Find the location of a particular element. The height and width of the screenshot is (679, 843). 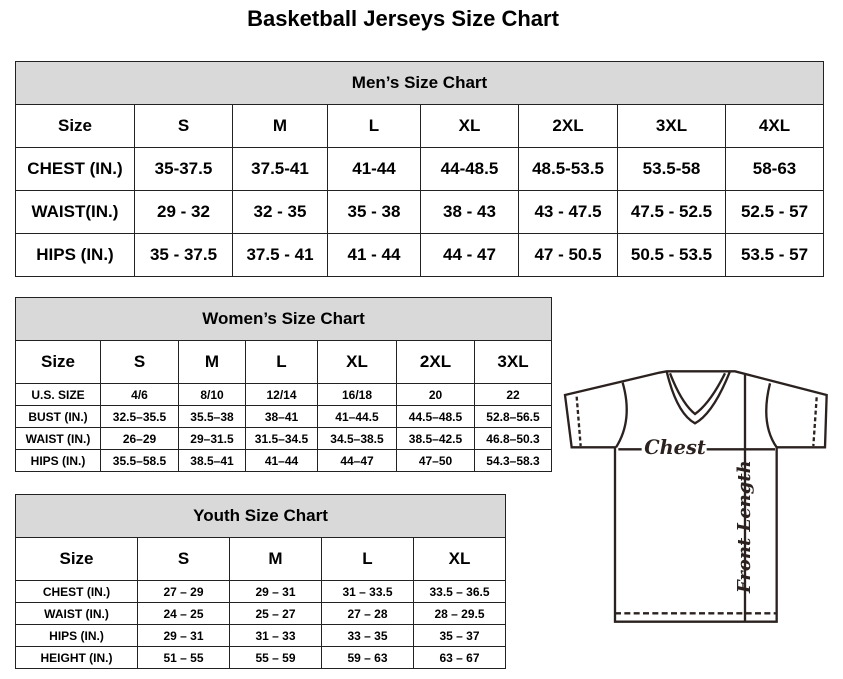

cell: 51 – 55 is located at coordinates (183, 657).